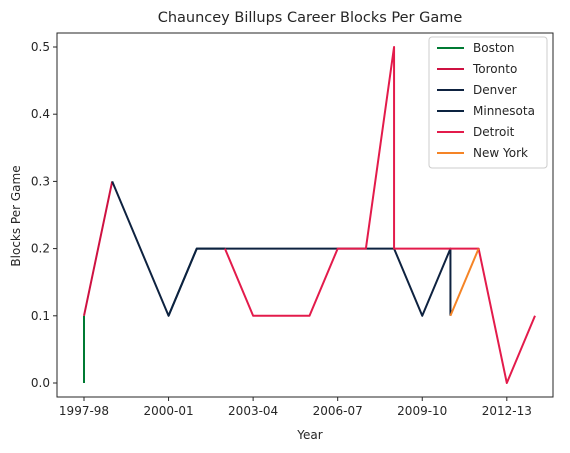 The image size is (570, 453). What do you see at coordinates (507, 411) in the screenshot?
I see `x-tick-label: 2012-13` at bounding box center [507, 411].